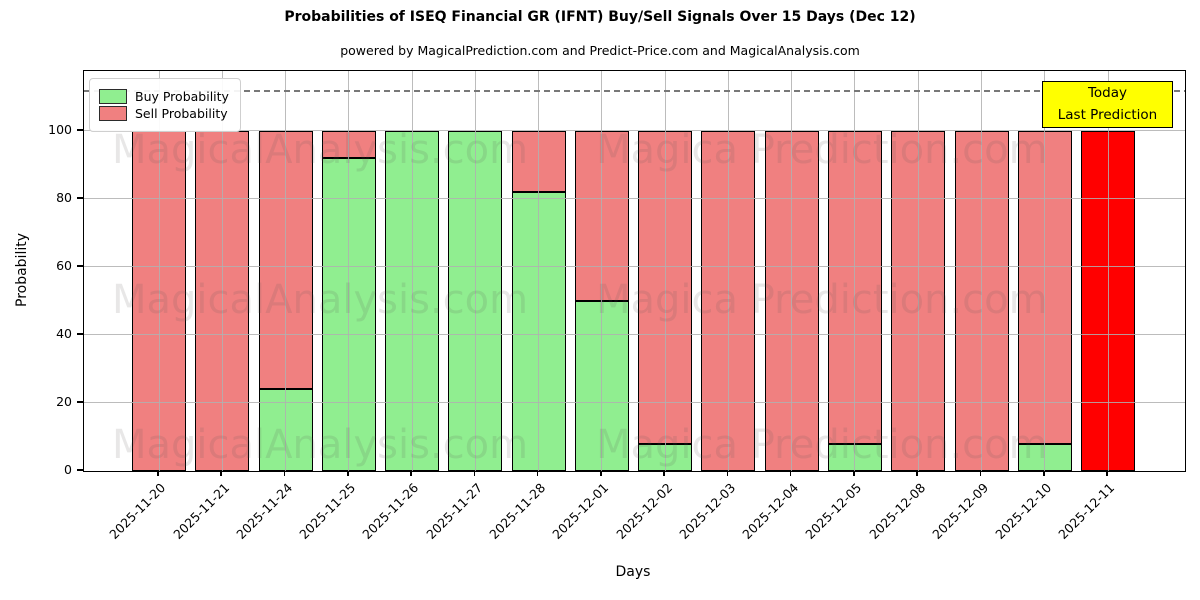 This screenshot has height=600, width=1200. What do you see at coordinates (41, 273) in the screenshot?
I see `y-axis: 0 20 40 60 80 100` at bounding box center [41, 273].